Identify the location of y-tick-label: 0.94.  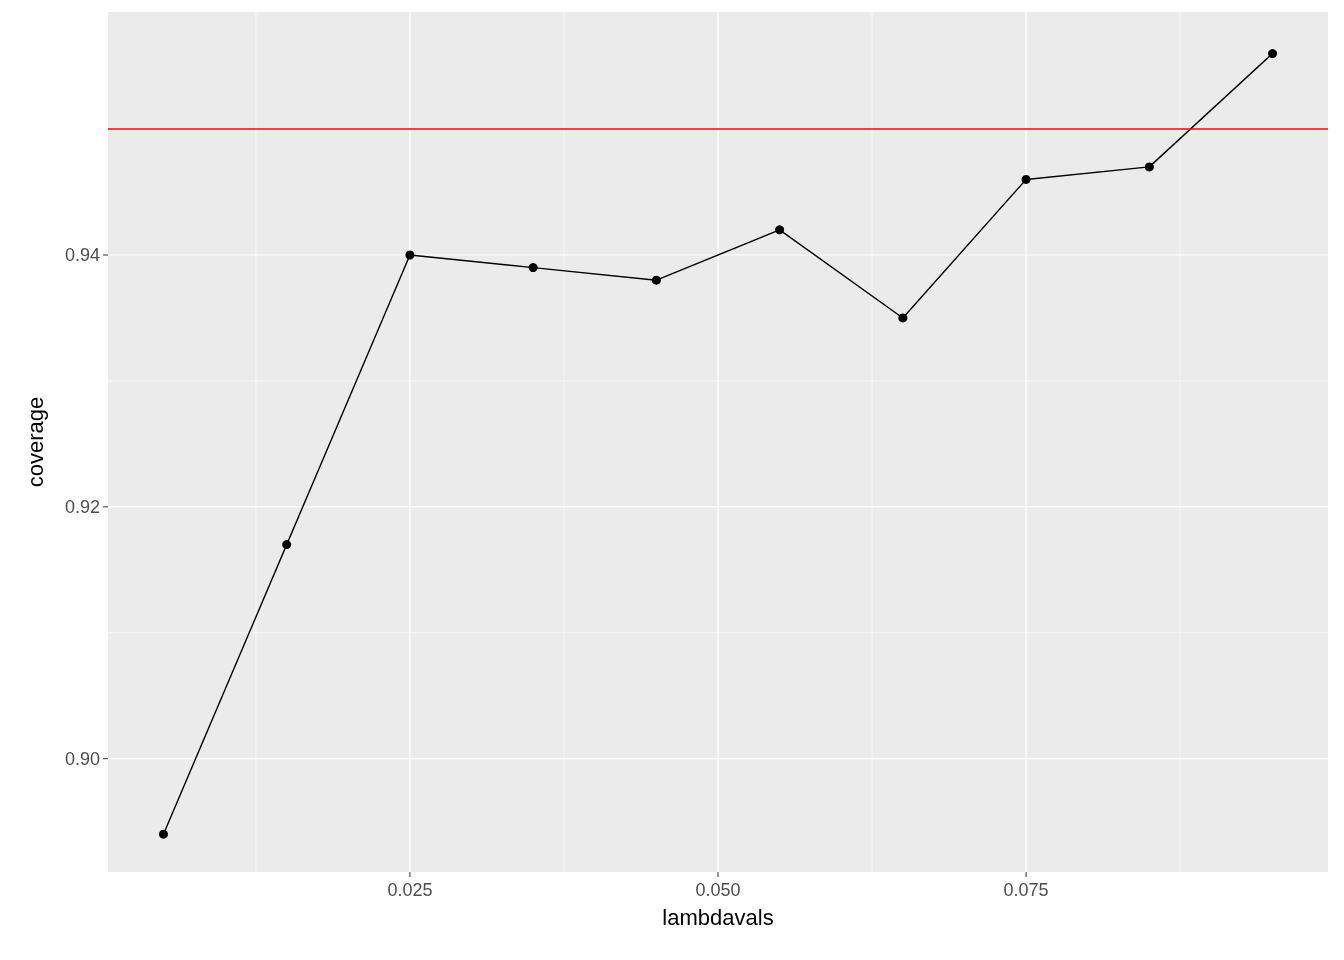
(82, 255).